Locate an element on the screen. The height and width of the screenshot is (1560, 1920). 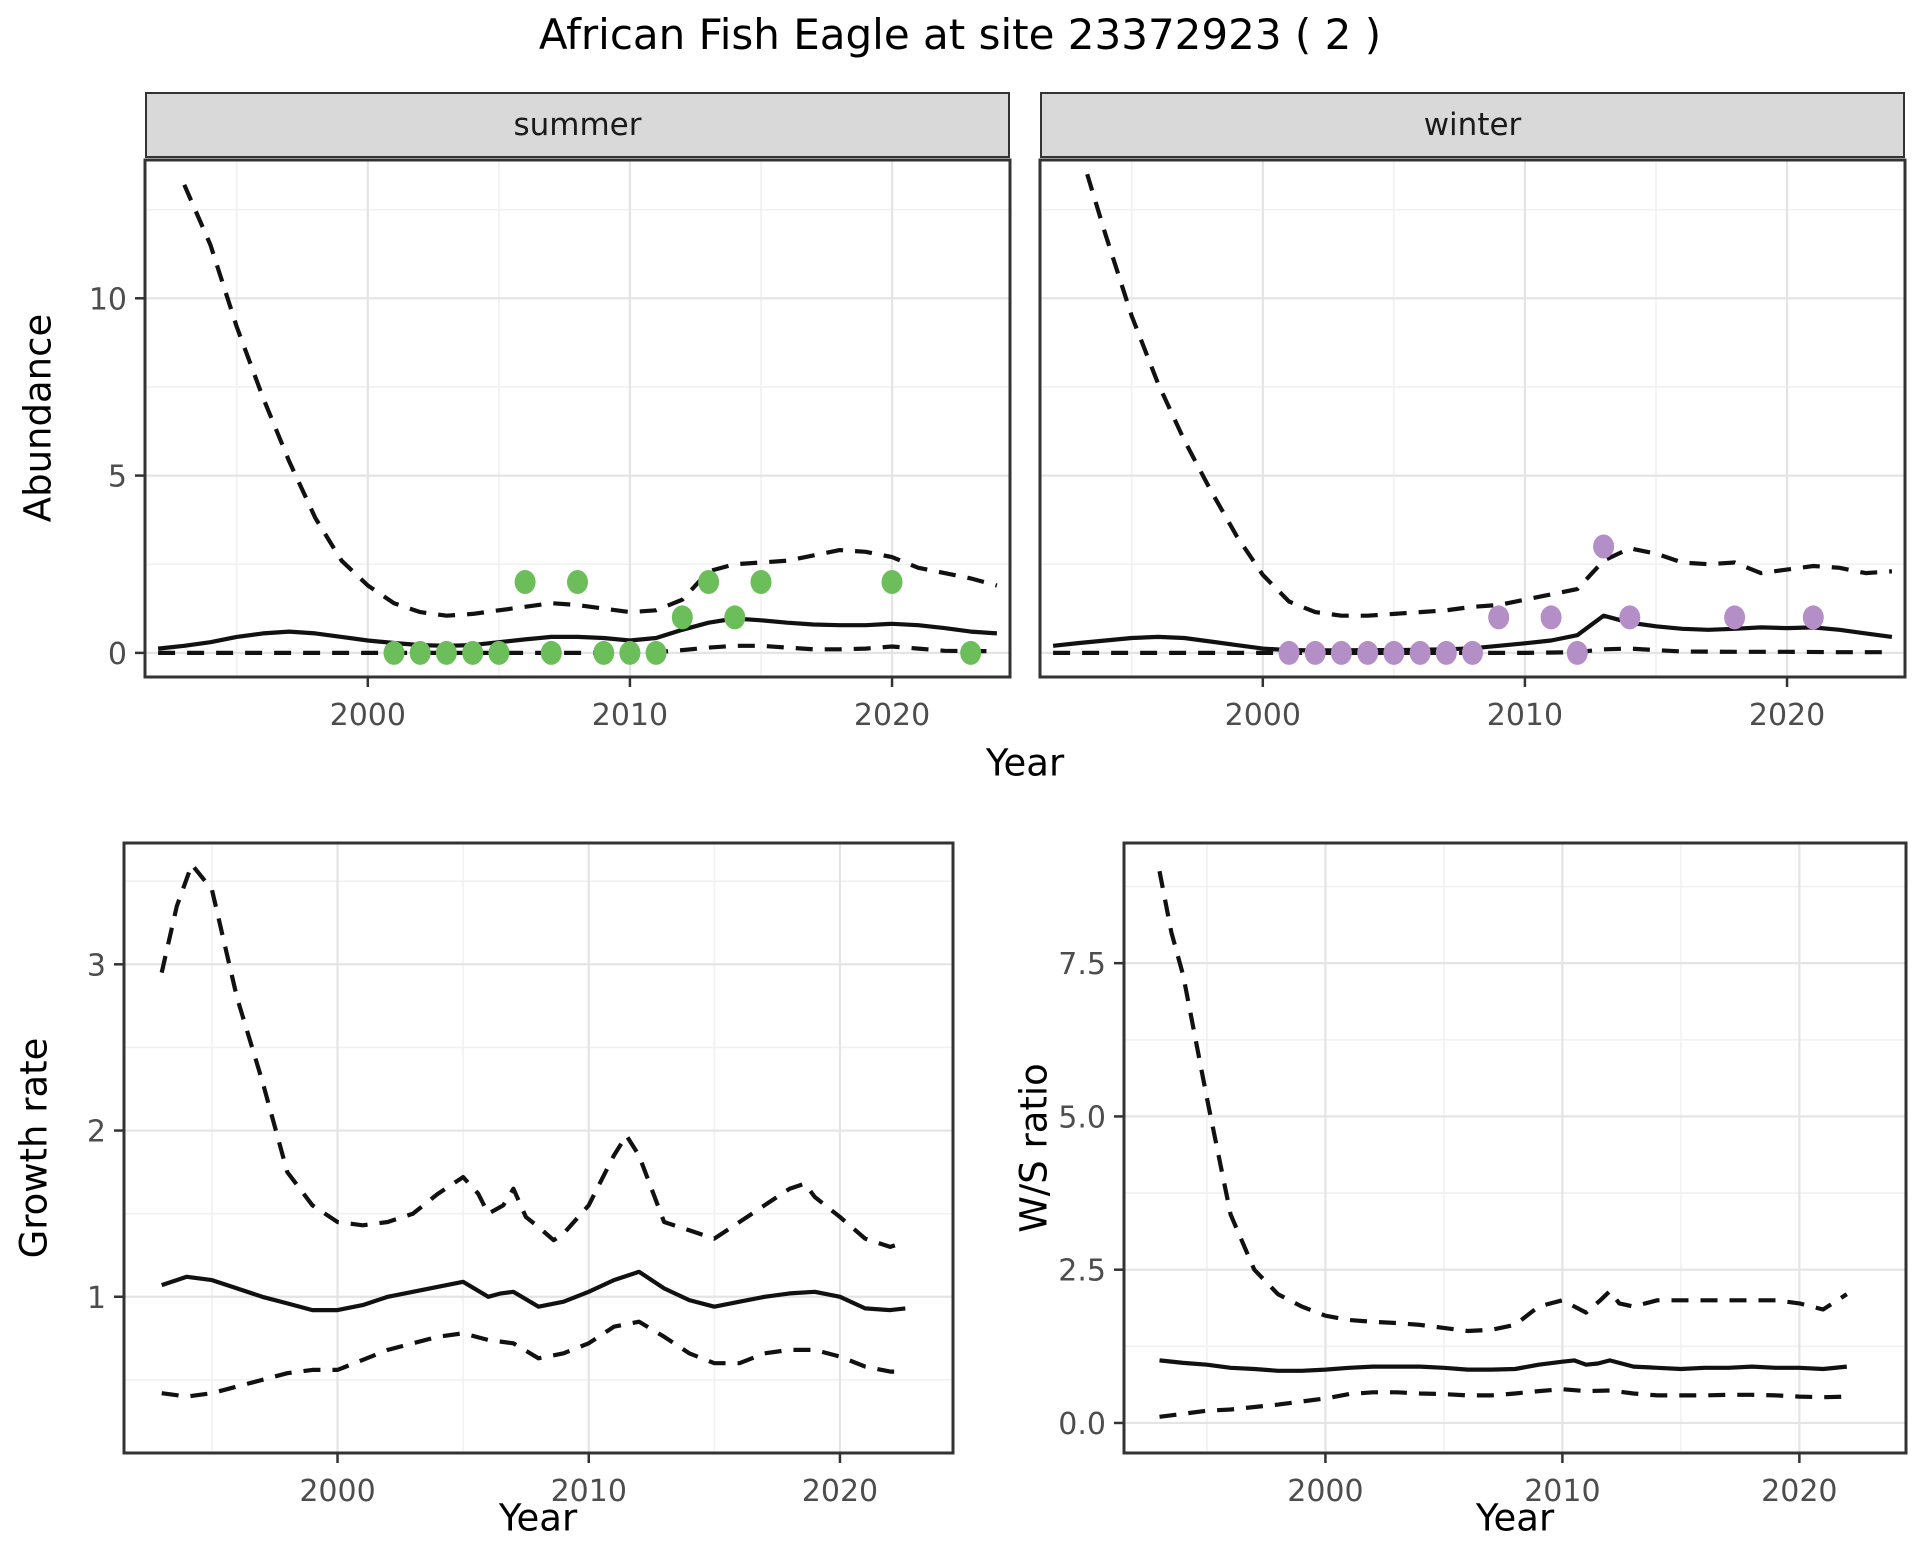
y-tick-label: 7.5 is located at coordinates (1082, 964).